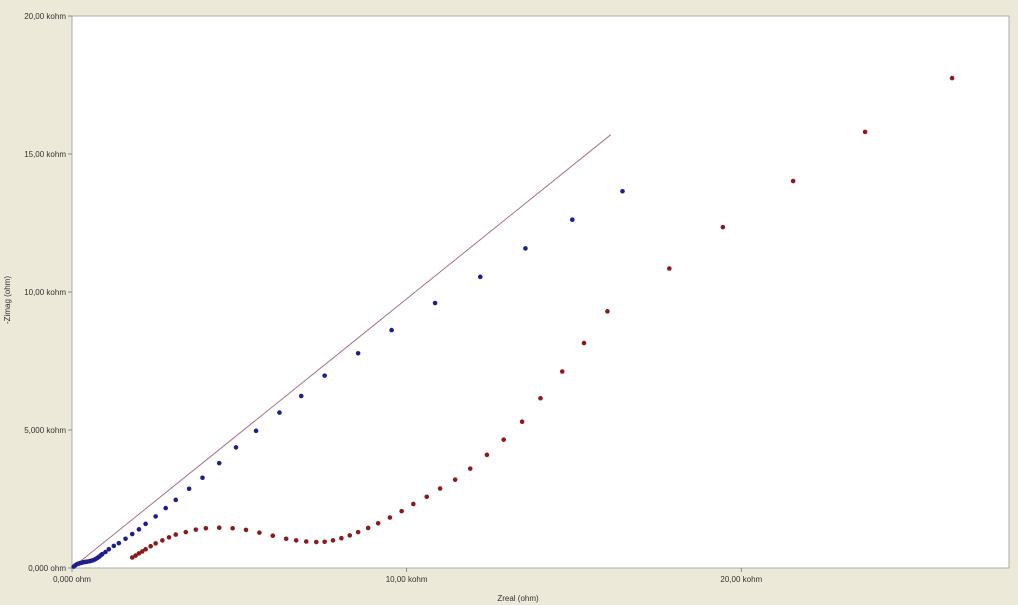 The width and height of the screenshot is (1018, 605). I want to click on x-tick-label: 10,00 kohm, so click(407, 579).